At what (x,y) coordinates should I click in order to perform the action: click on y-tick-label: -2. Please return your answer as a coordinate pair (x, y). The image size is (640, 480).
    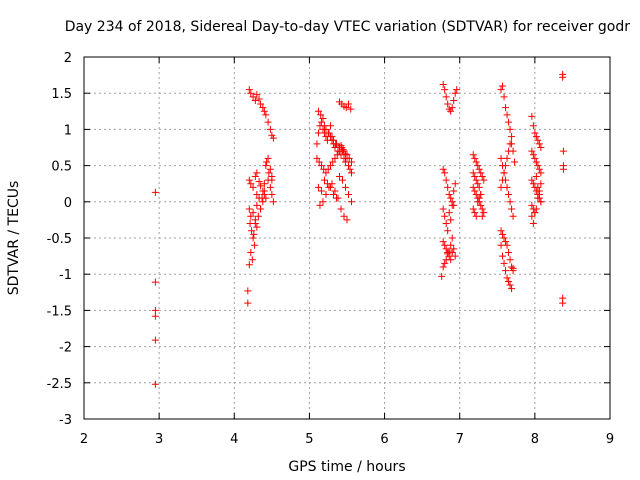
    Looking at the image, I should click on (65, 348).